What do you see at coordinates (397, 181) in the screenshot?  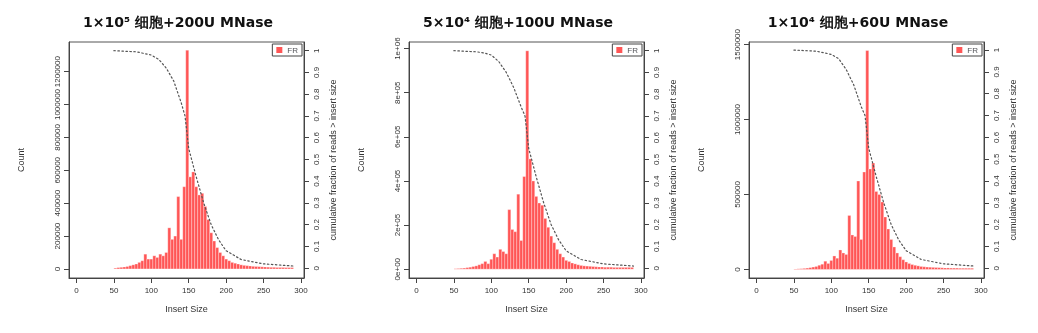 I see `y-tick-label: 4e+05` at bounding box center [397, 181].